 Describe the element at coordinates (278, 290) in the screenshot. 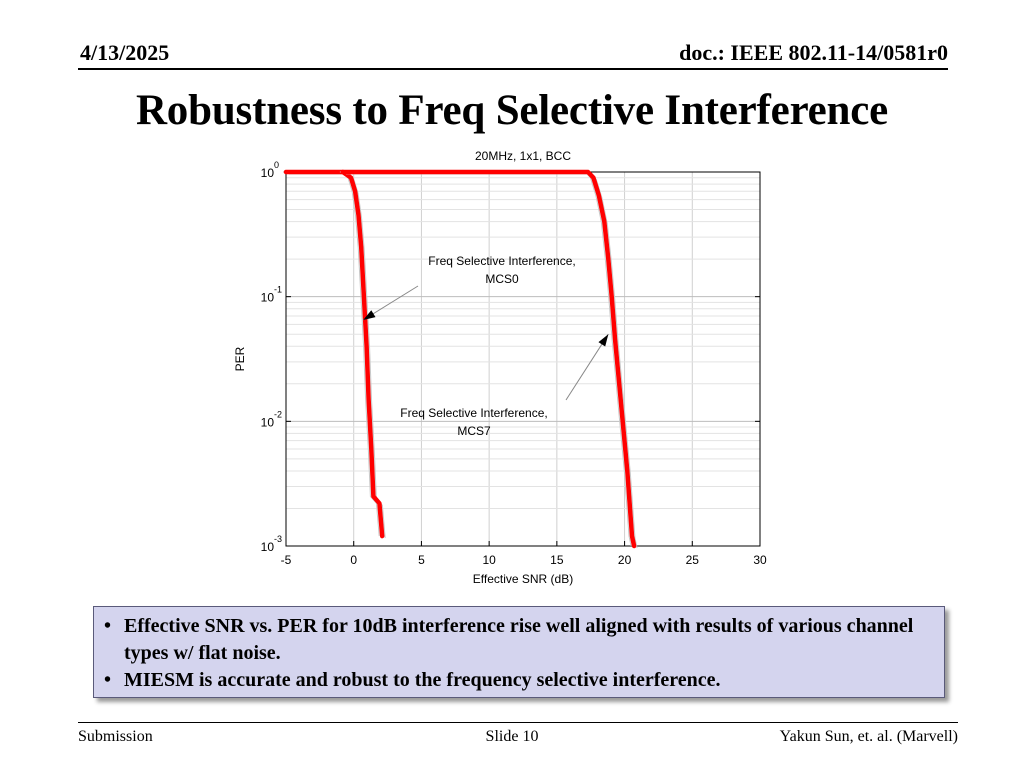

I see `y-tick-exponent: -1` at that location.